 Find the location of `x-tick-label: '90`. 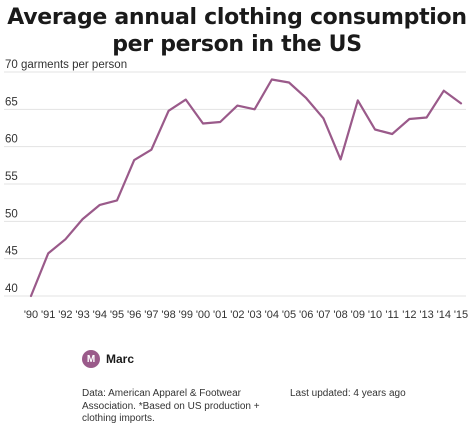

x-tick-label: '90 is located at coordinates (31, 315).